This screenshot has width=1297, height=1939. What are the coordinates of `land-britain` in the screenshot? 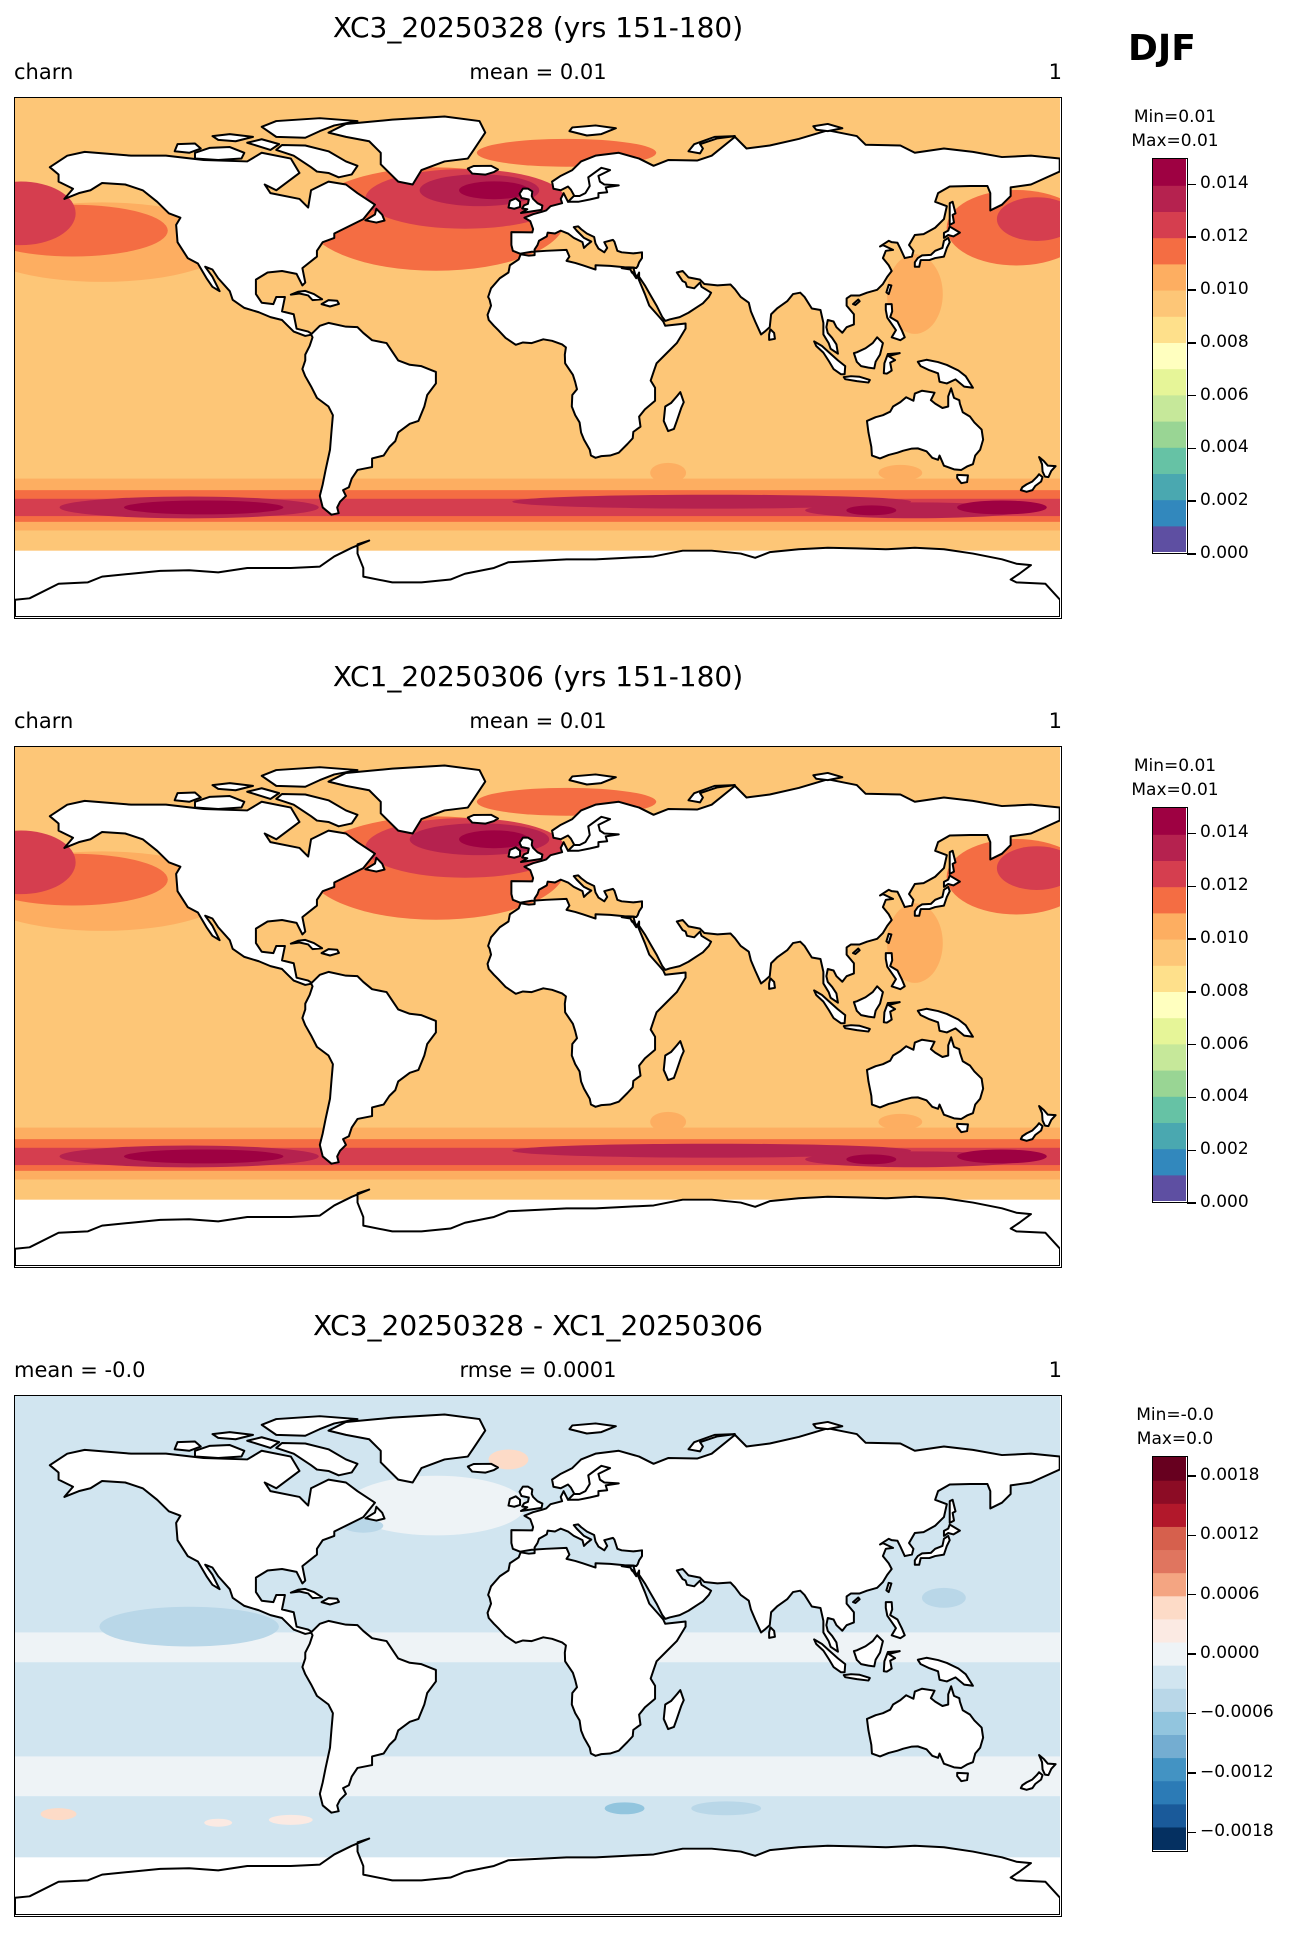 It's located at (531, 850).